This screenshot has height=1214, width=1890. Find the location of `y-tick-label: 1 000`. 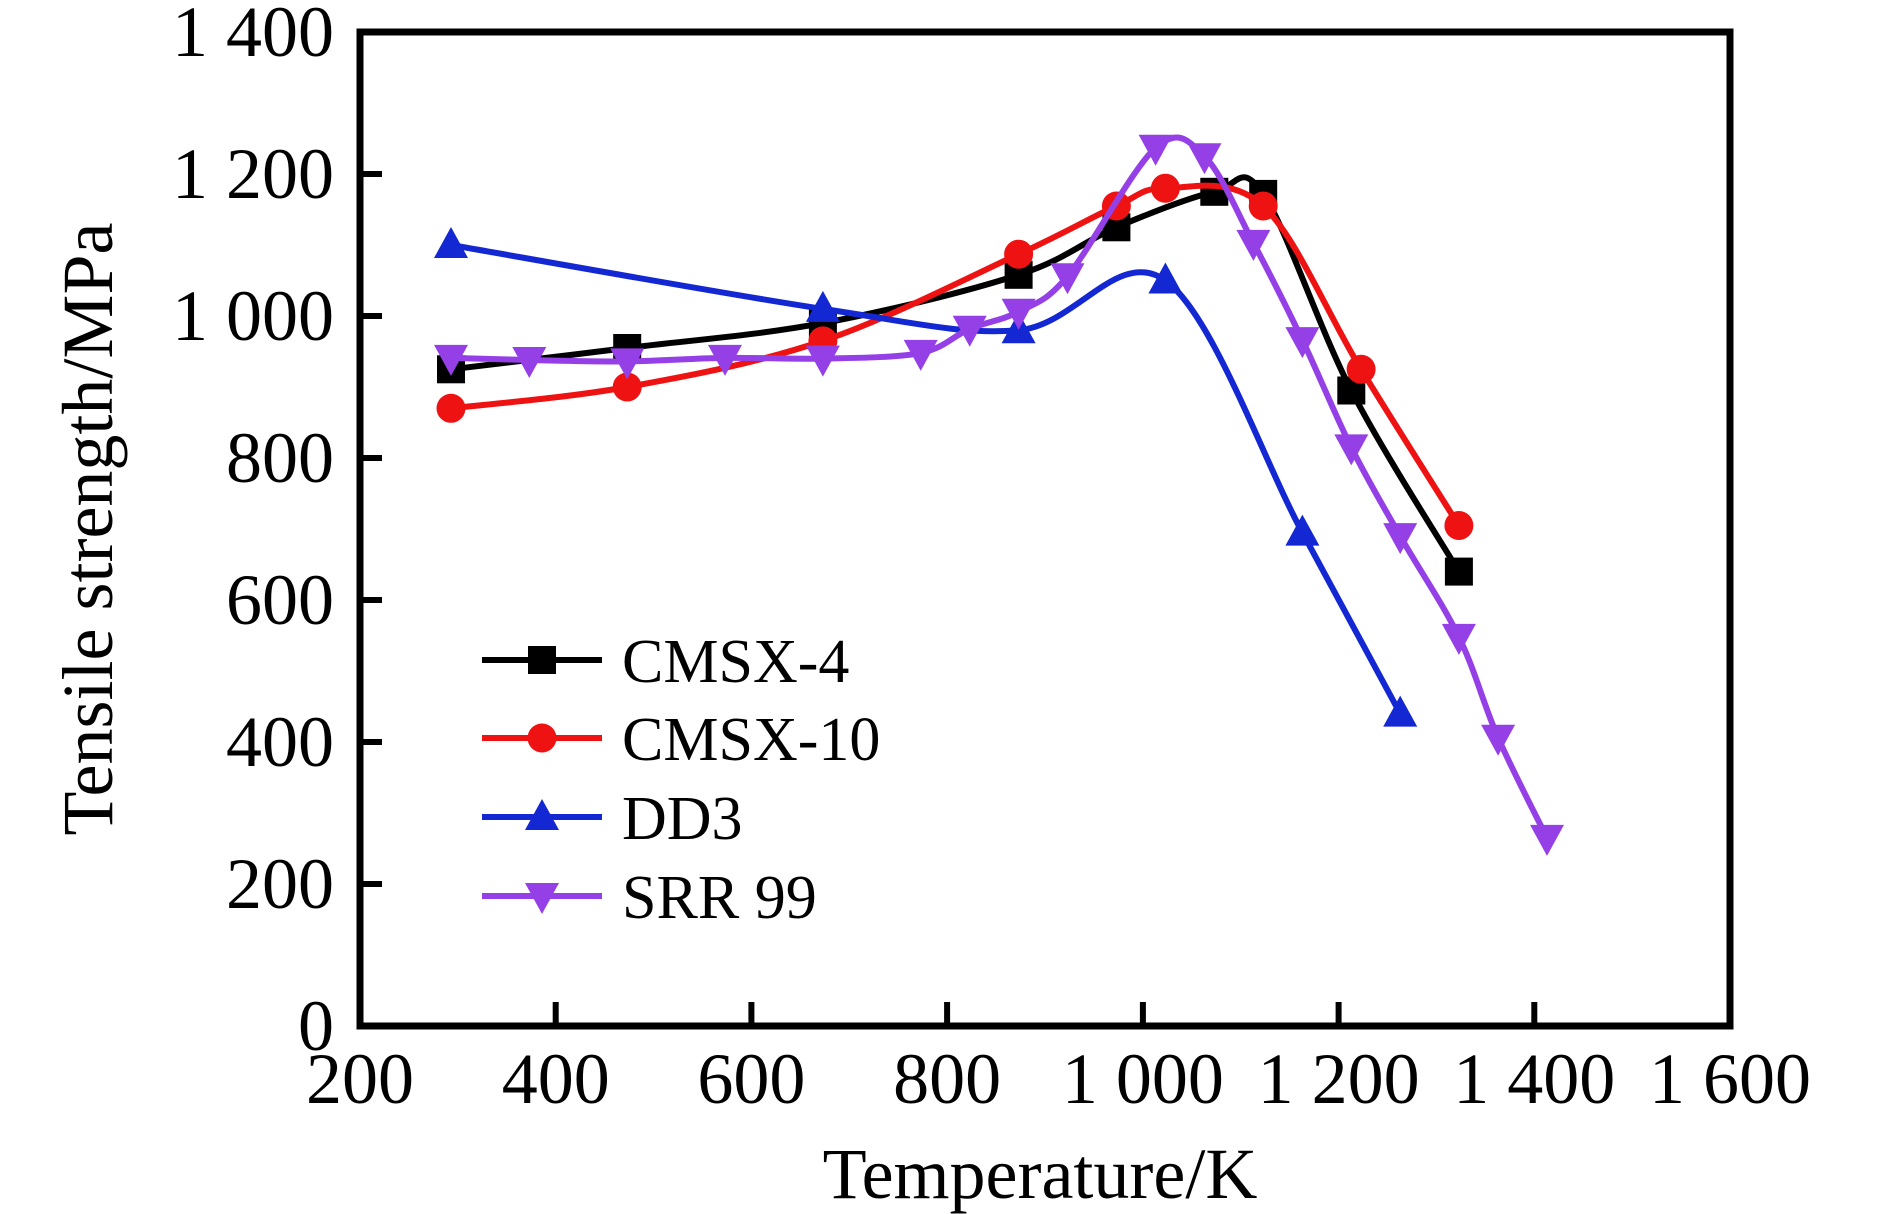

y-tick-label: 1 000 is located at coordinates (253, 316).